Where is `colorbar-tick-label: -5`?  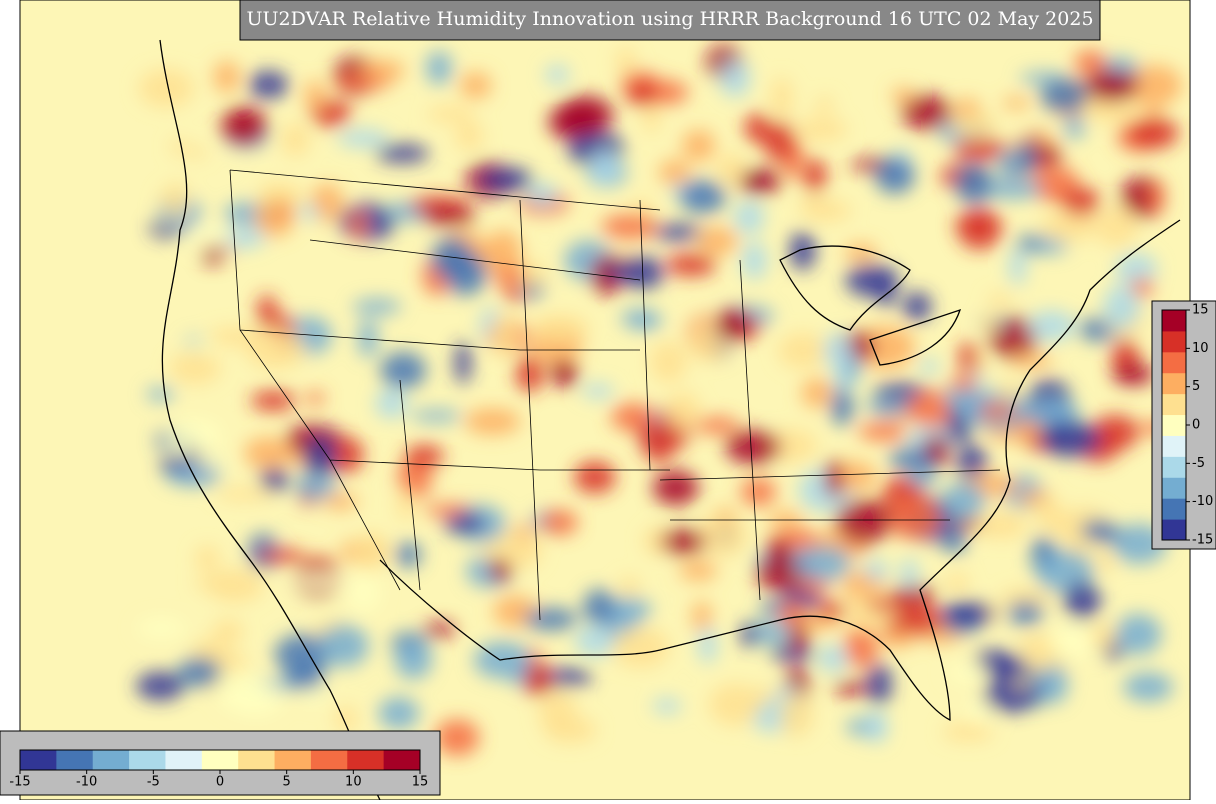 colorbar-tick-label: -5 is located at coordinates (153, 782).